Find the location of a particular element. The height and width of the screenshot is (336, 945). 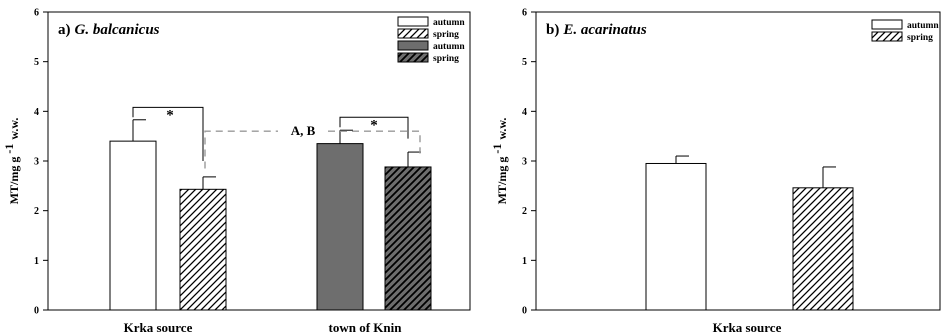

panel-species: E. acarinatus is located at coordinates (604, 30).